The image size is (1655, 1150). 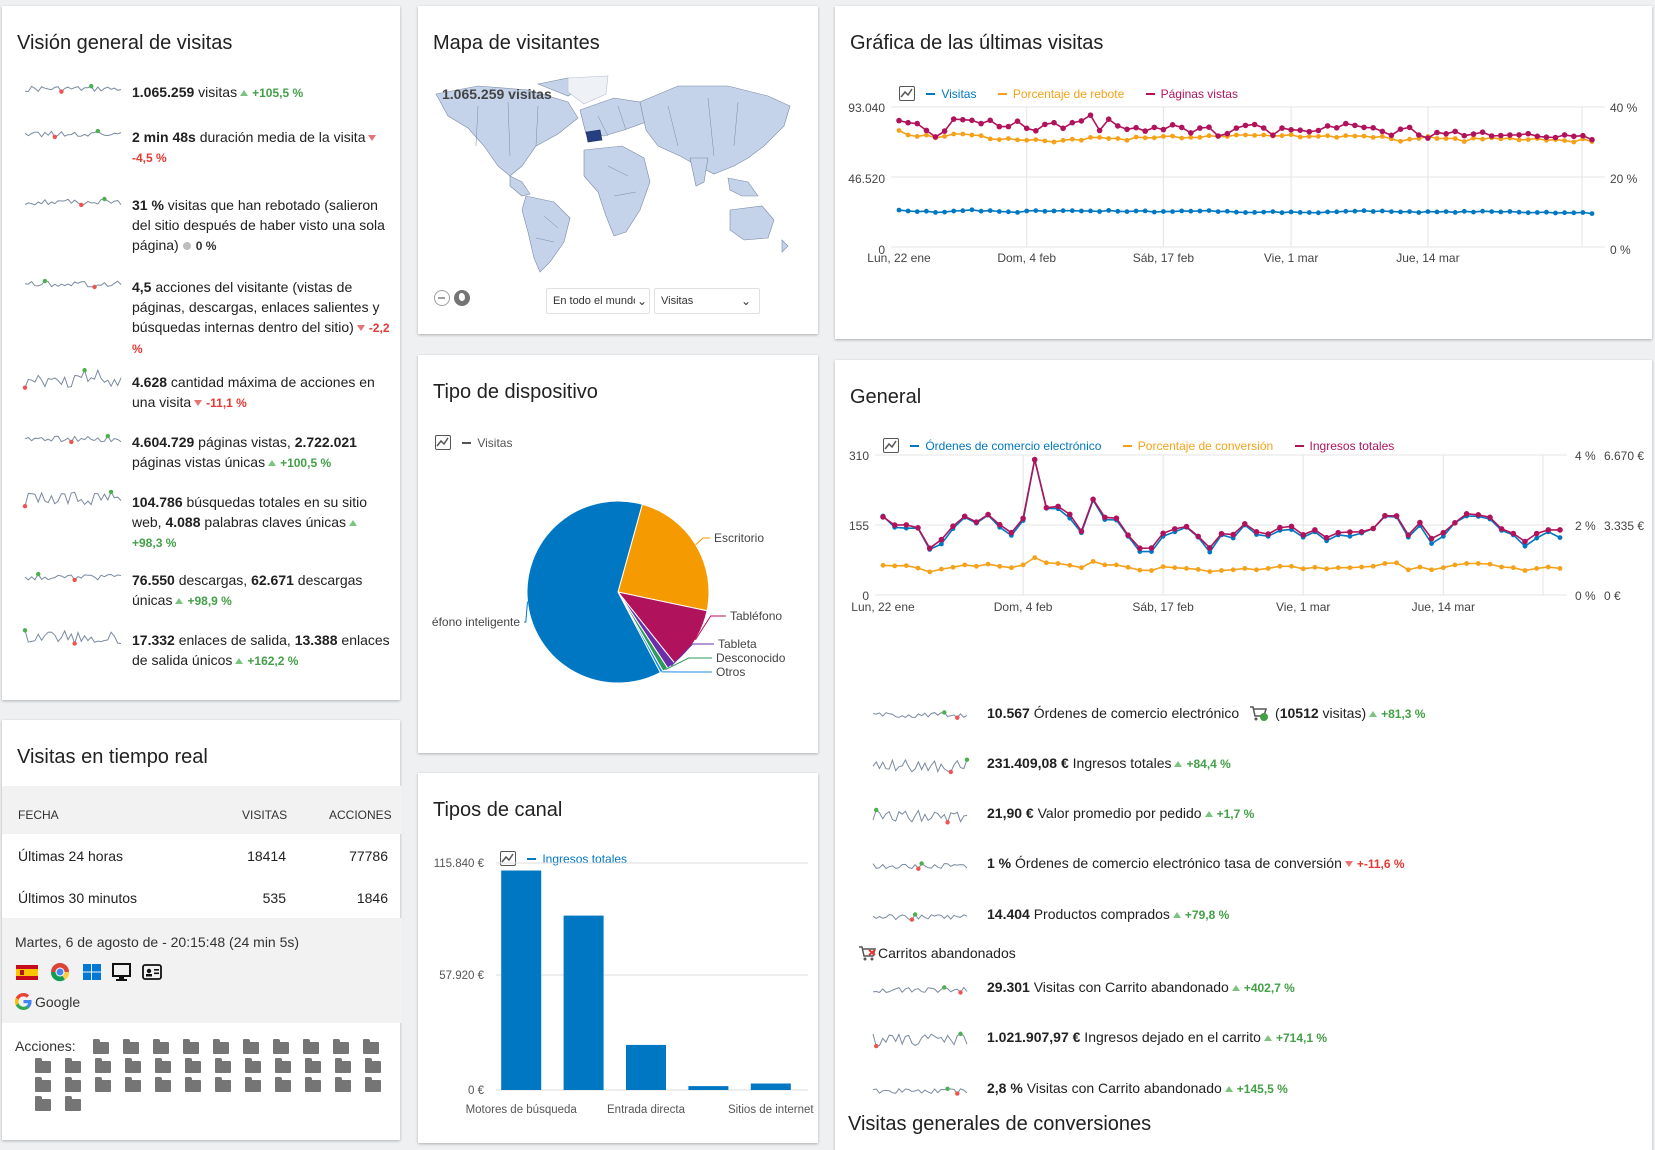 I want to click on metric-select: Visitas ⌄, so click(x=707, y=301).